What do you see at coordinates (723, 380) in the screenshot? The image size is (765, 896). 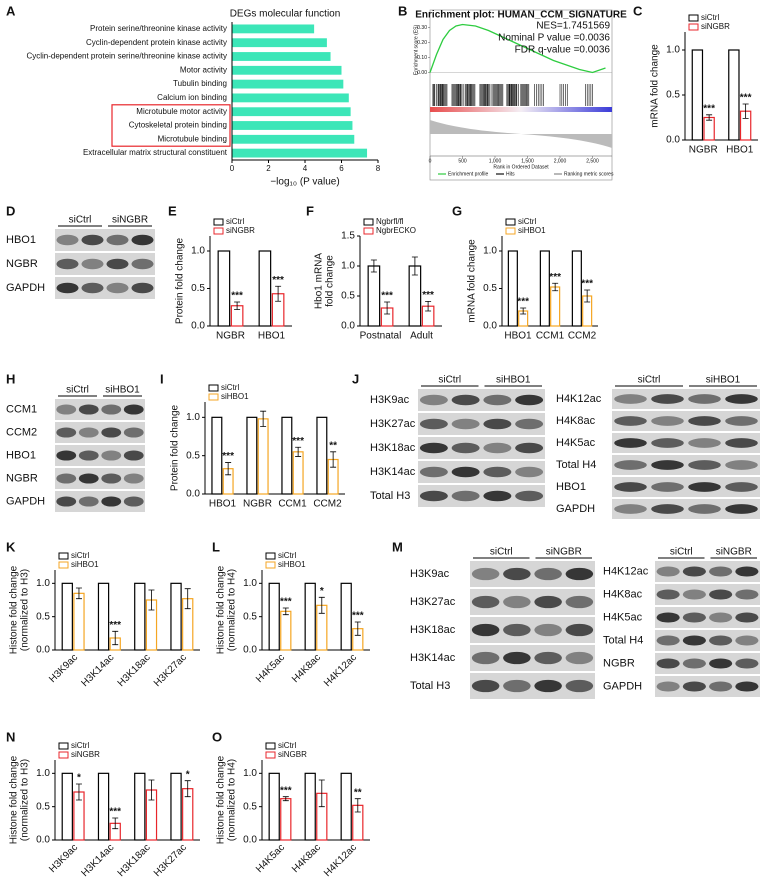 I see `group-label: siHBO1` at bounding box center [723, 380].